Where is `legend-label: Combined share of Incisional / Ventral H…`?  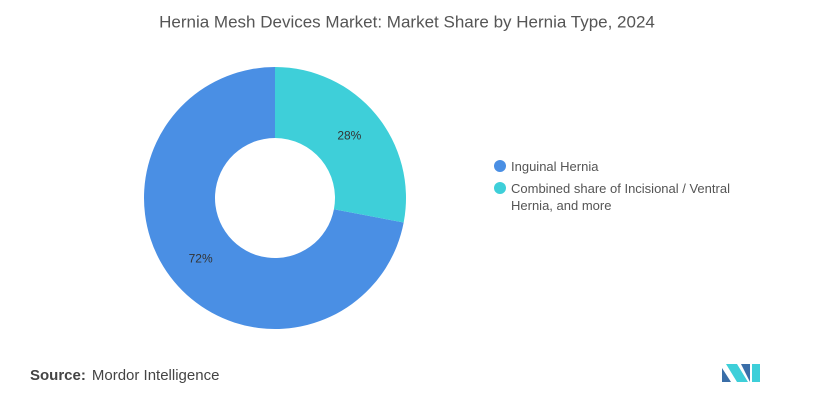
legend-label: Combined share of Incisional / Ventral H… is located at coordinates (620, 197).